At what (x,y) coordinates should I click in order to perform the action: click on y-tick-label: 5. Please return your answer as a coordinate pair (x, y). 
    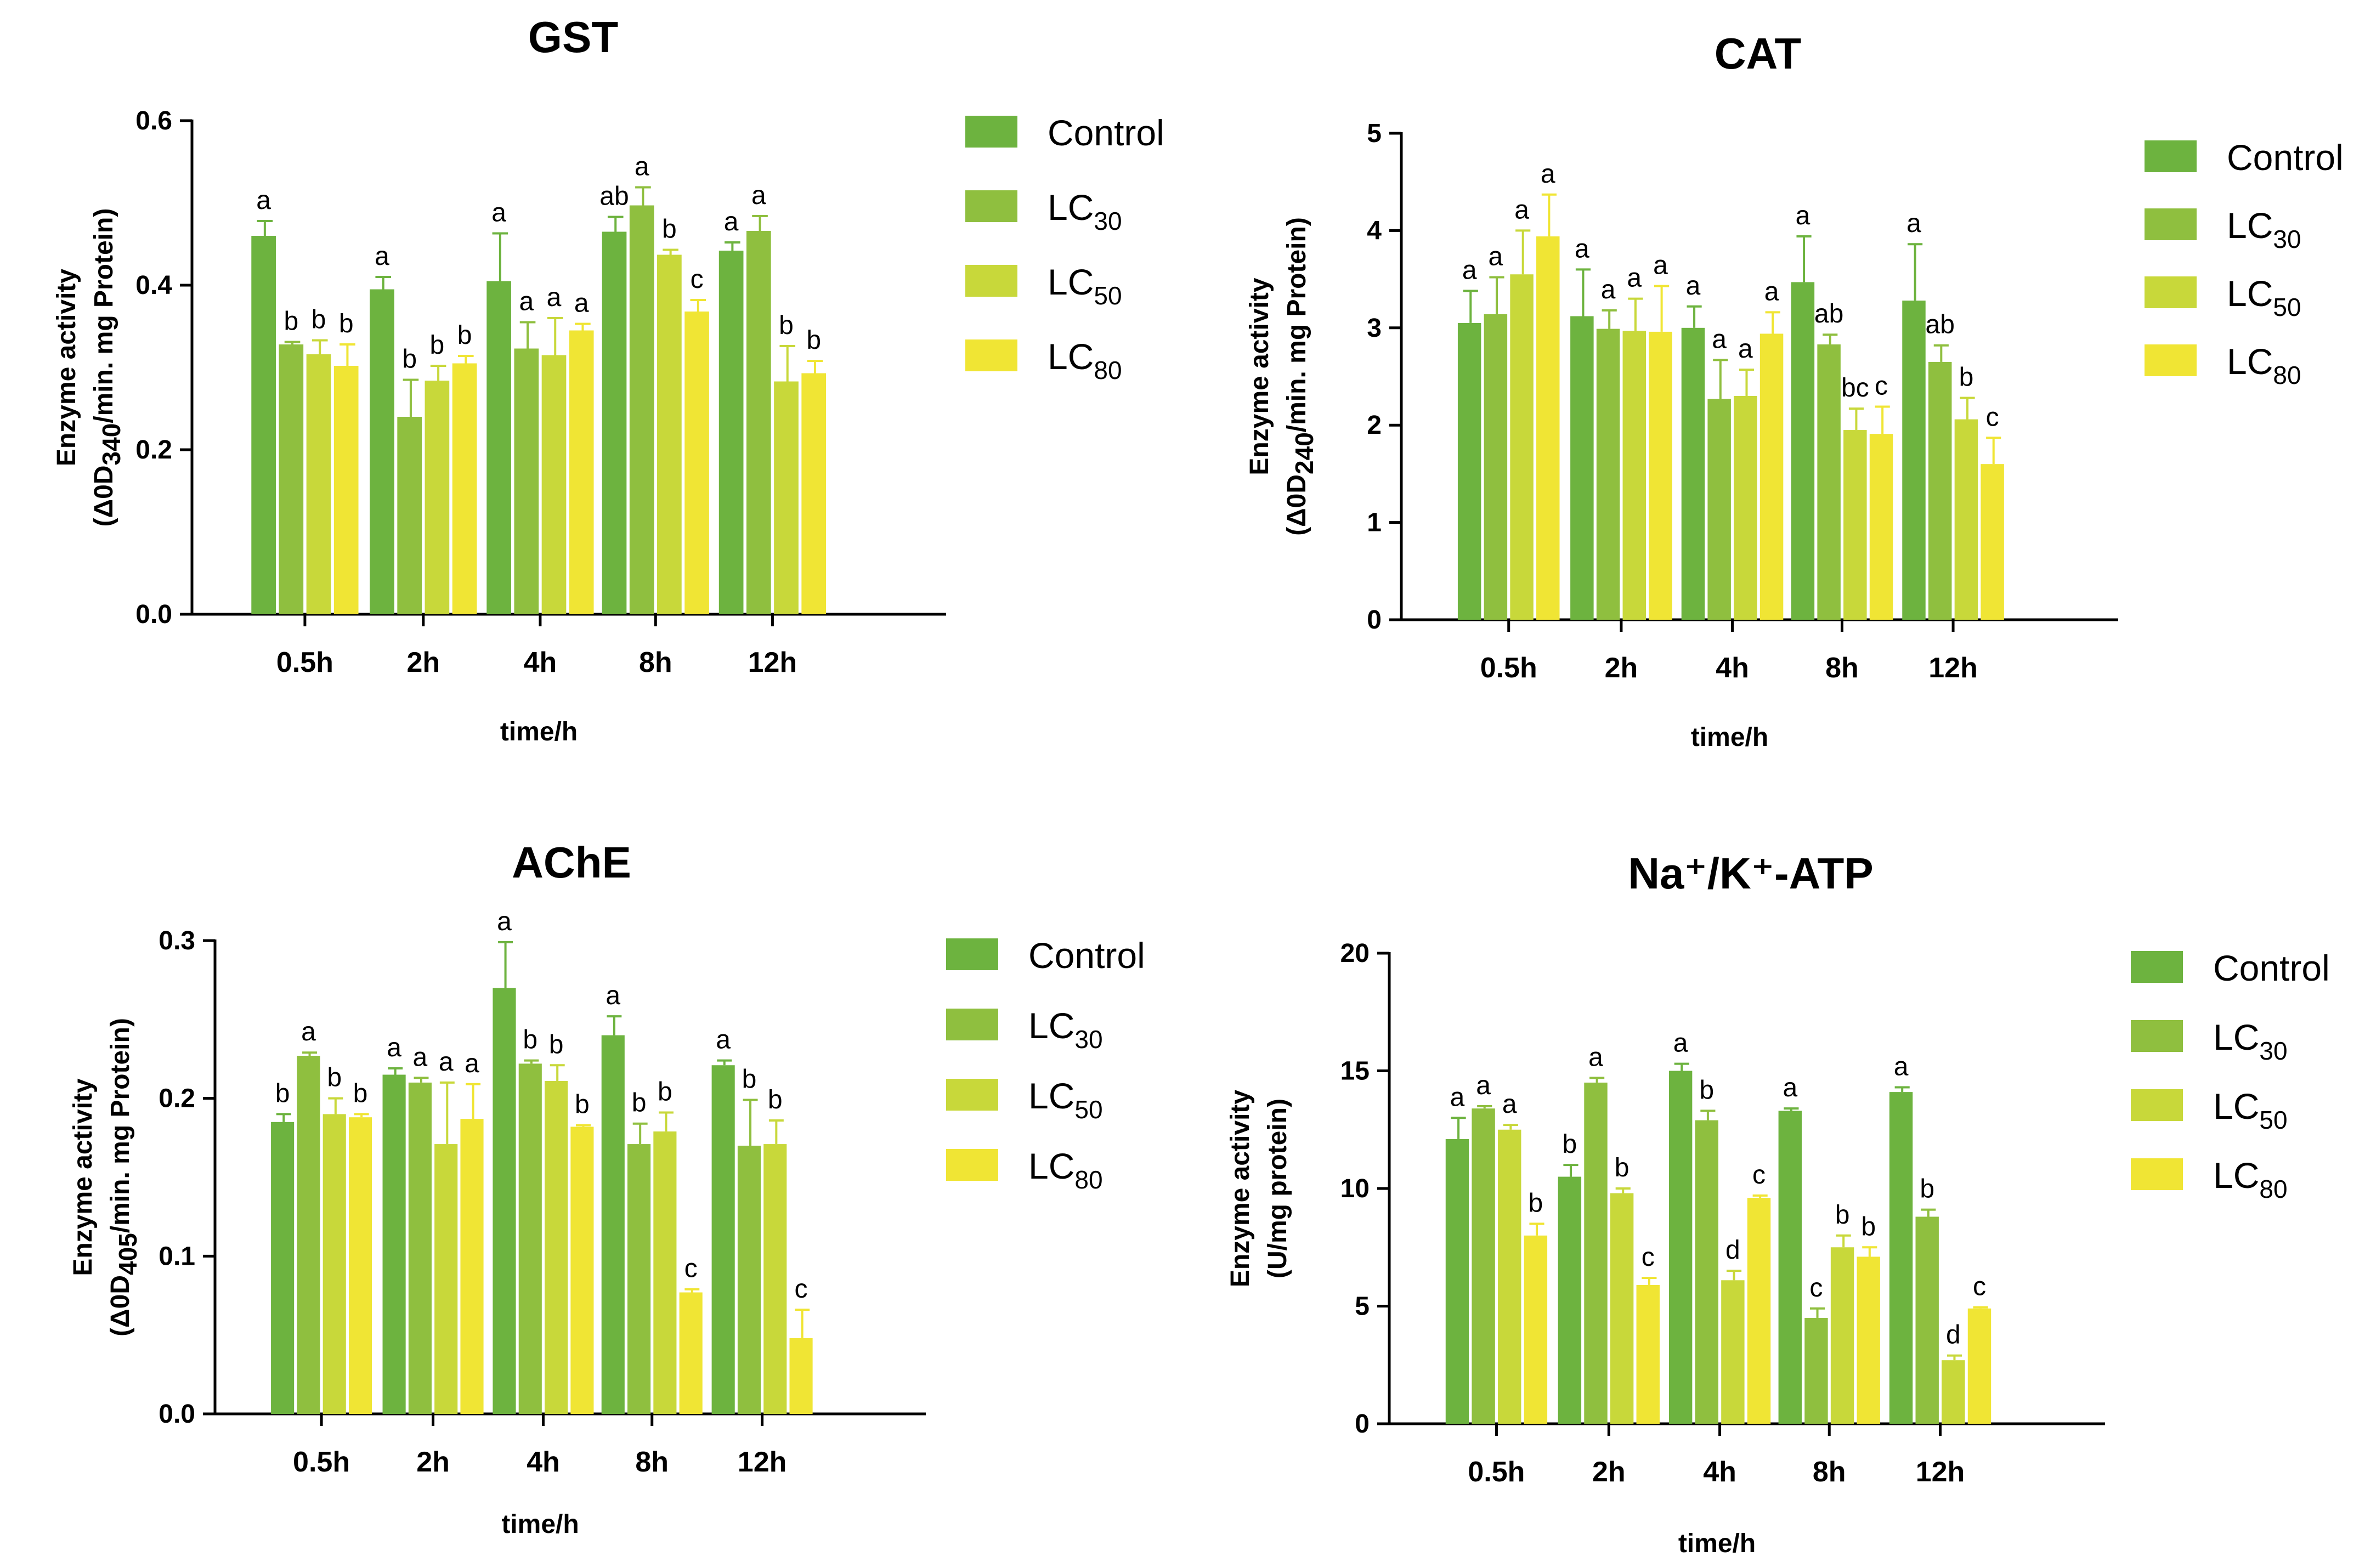
    Looking at the image, I should click on (1374, 133).